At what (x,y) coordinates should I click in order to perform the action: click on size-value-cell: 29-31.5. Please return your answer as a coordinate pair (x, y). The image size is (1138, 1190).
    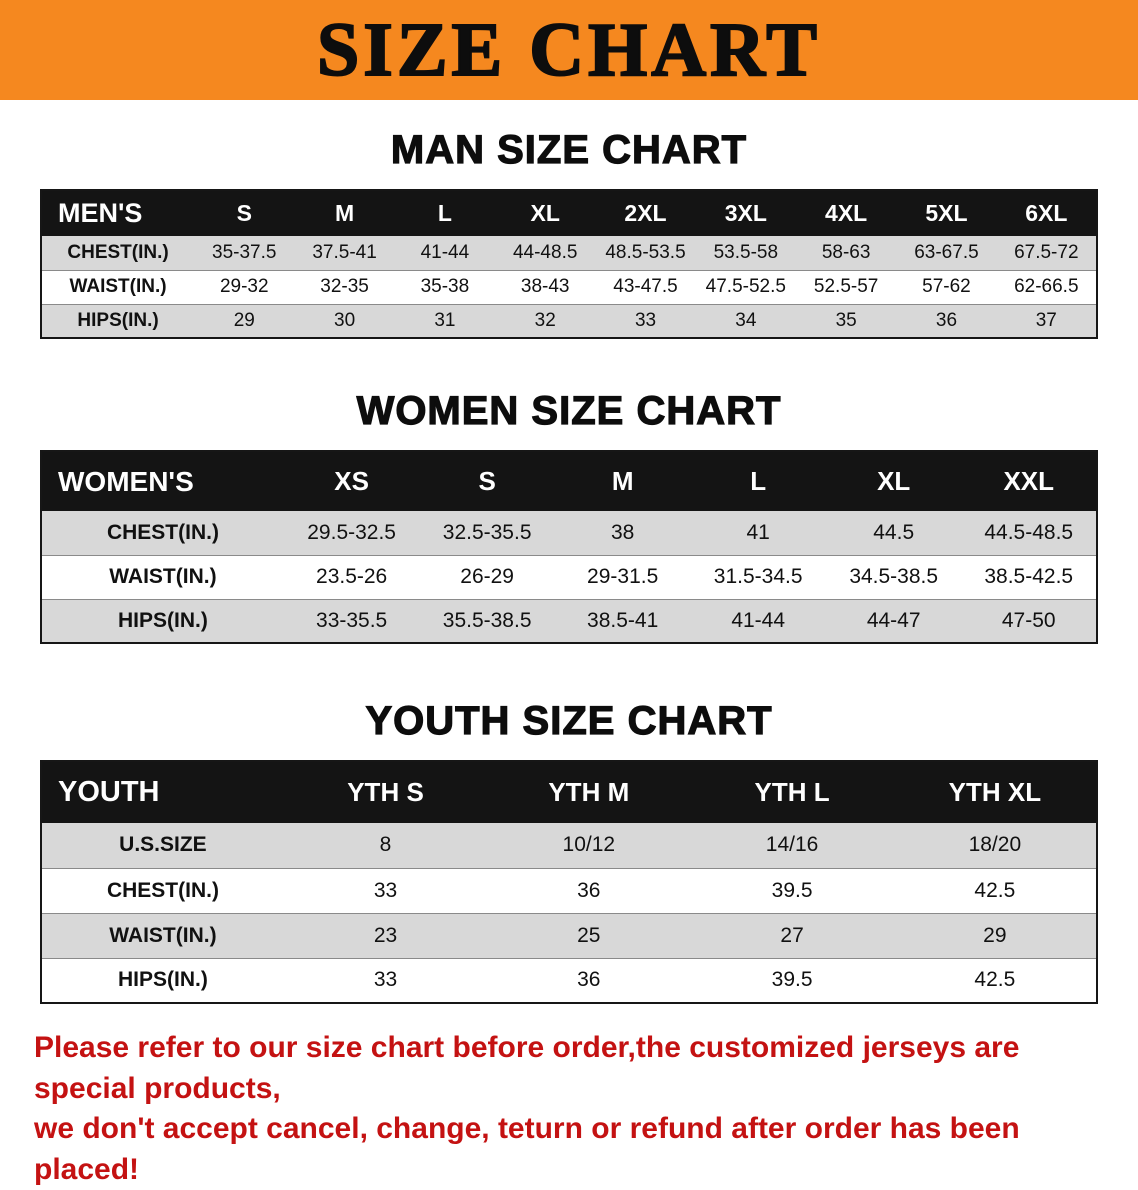
    Looking at the image, I should click on (623, 576).